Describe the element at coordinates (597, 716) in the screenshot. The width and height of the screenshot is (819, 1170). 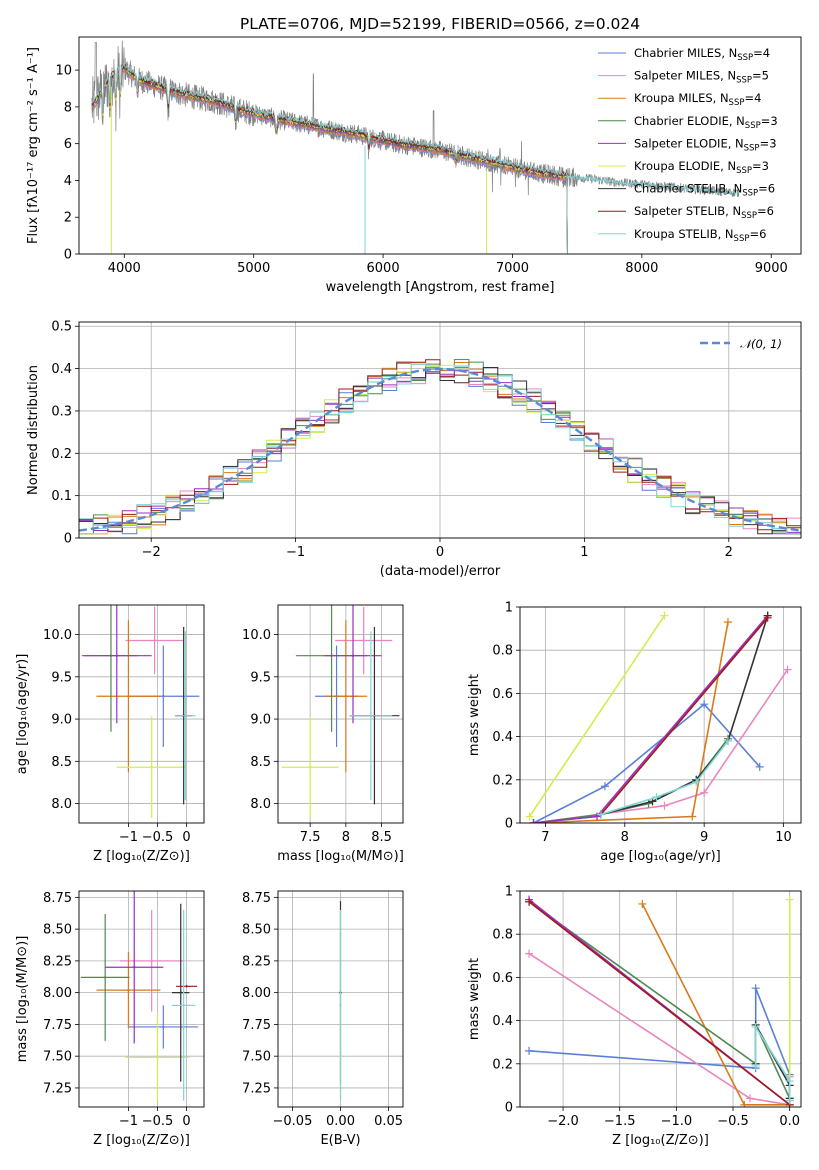
I see `weight-line-kroupa-elodie` at that location.